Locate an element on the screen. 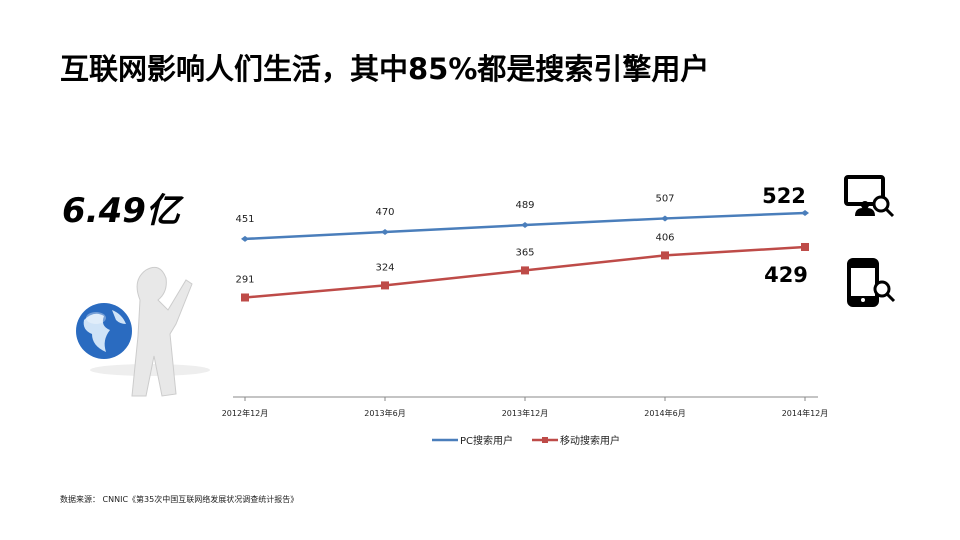 The height and width of the screenshot is (540, 960). end-value-label: 429 is located at coordinates (786, 275).